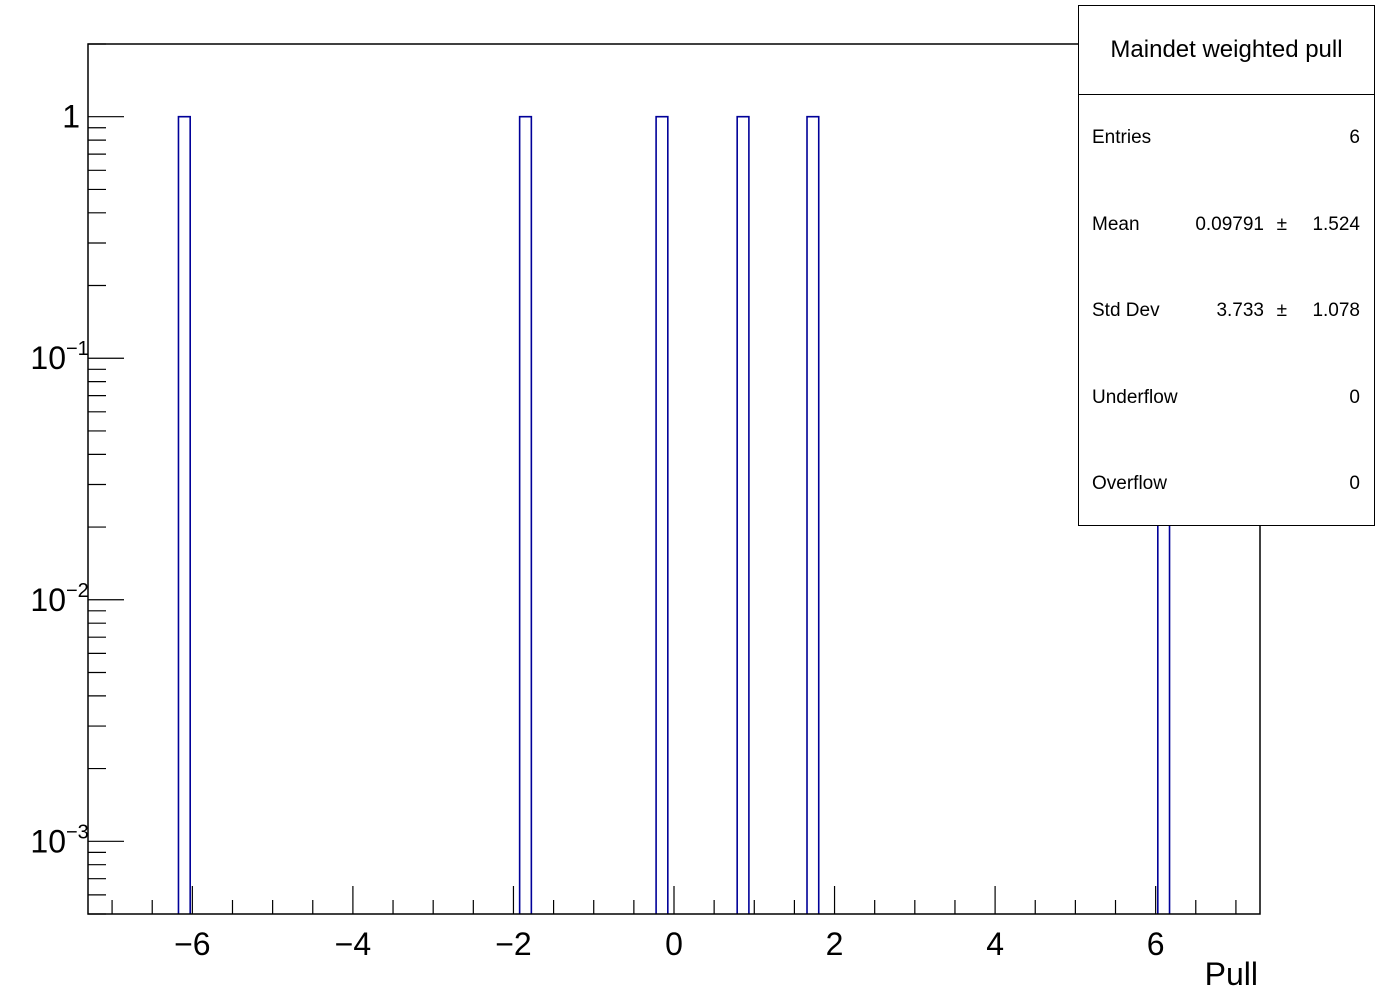 The height and width of the screenshot is (992, 1377). I want to click on x-tick-label: 6, so click(1156, 944).